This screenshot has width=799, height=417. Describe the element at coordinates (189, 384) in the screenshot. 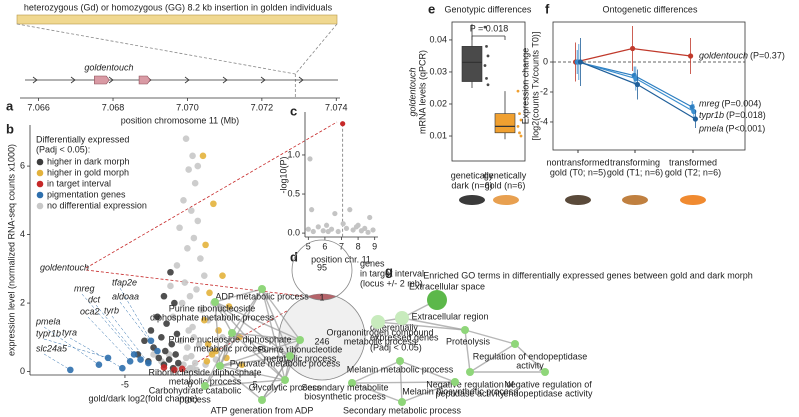

I see `x-tick-label: 0` at that location.